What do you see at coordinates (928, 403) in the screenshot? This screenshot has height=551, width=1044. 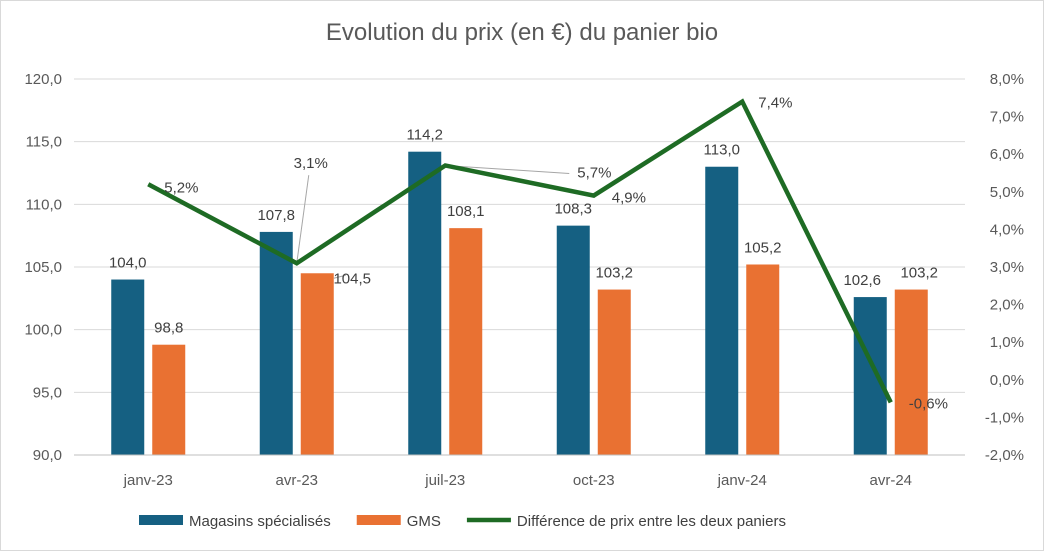 I see `data-label-difference: -0,6%` at bounding box center [928, 403].